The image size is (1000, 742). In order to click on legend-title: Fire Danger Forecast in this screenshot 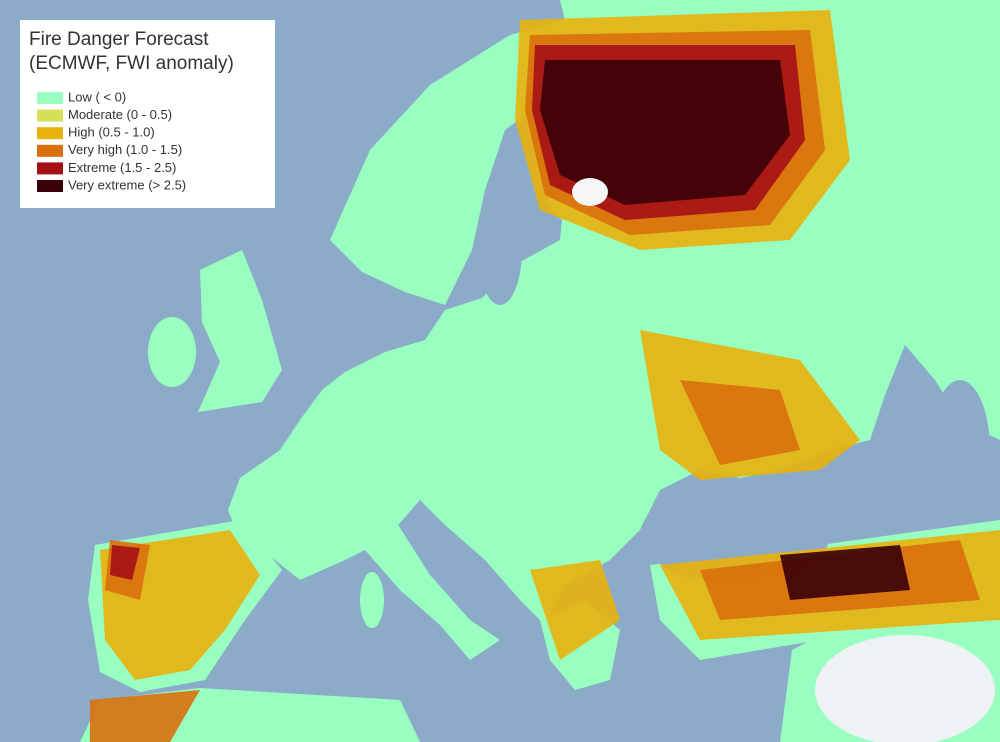, I will do `click(119, 39)`.